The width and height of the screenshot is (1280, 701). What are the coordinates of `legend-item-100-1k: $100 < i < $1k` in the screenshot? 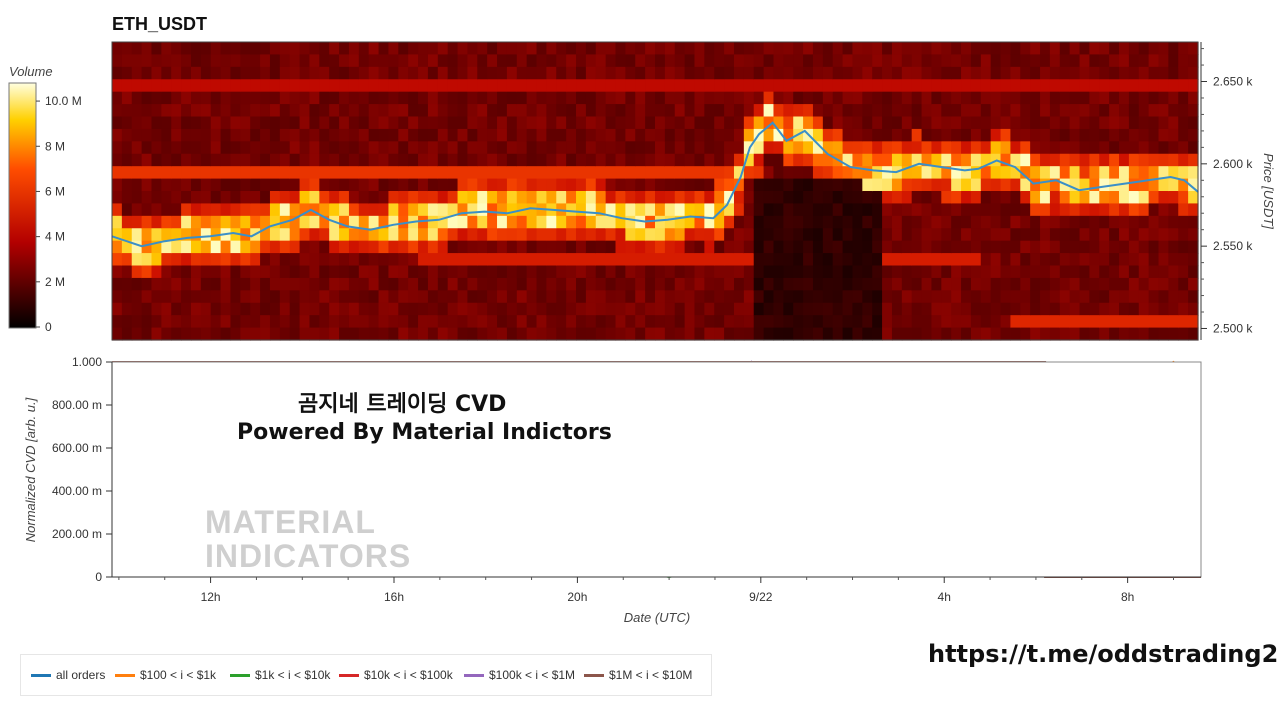 It's located at (165, 675).